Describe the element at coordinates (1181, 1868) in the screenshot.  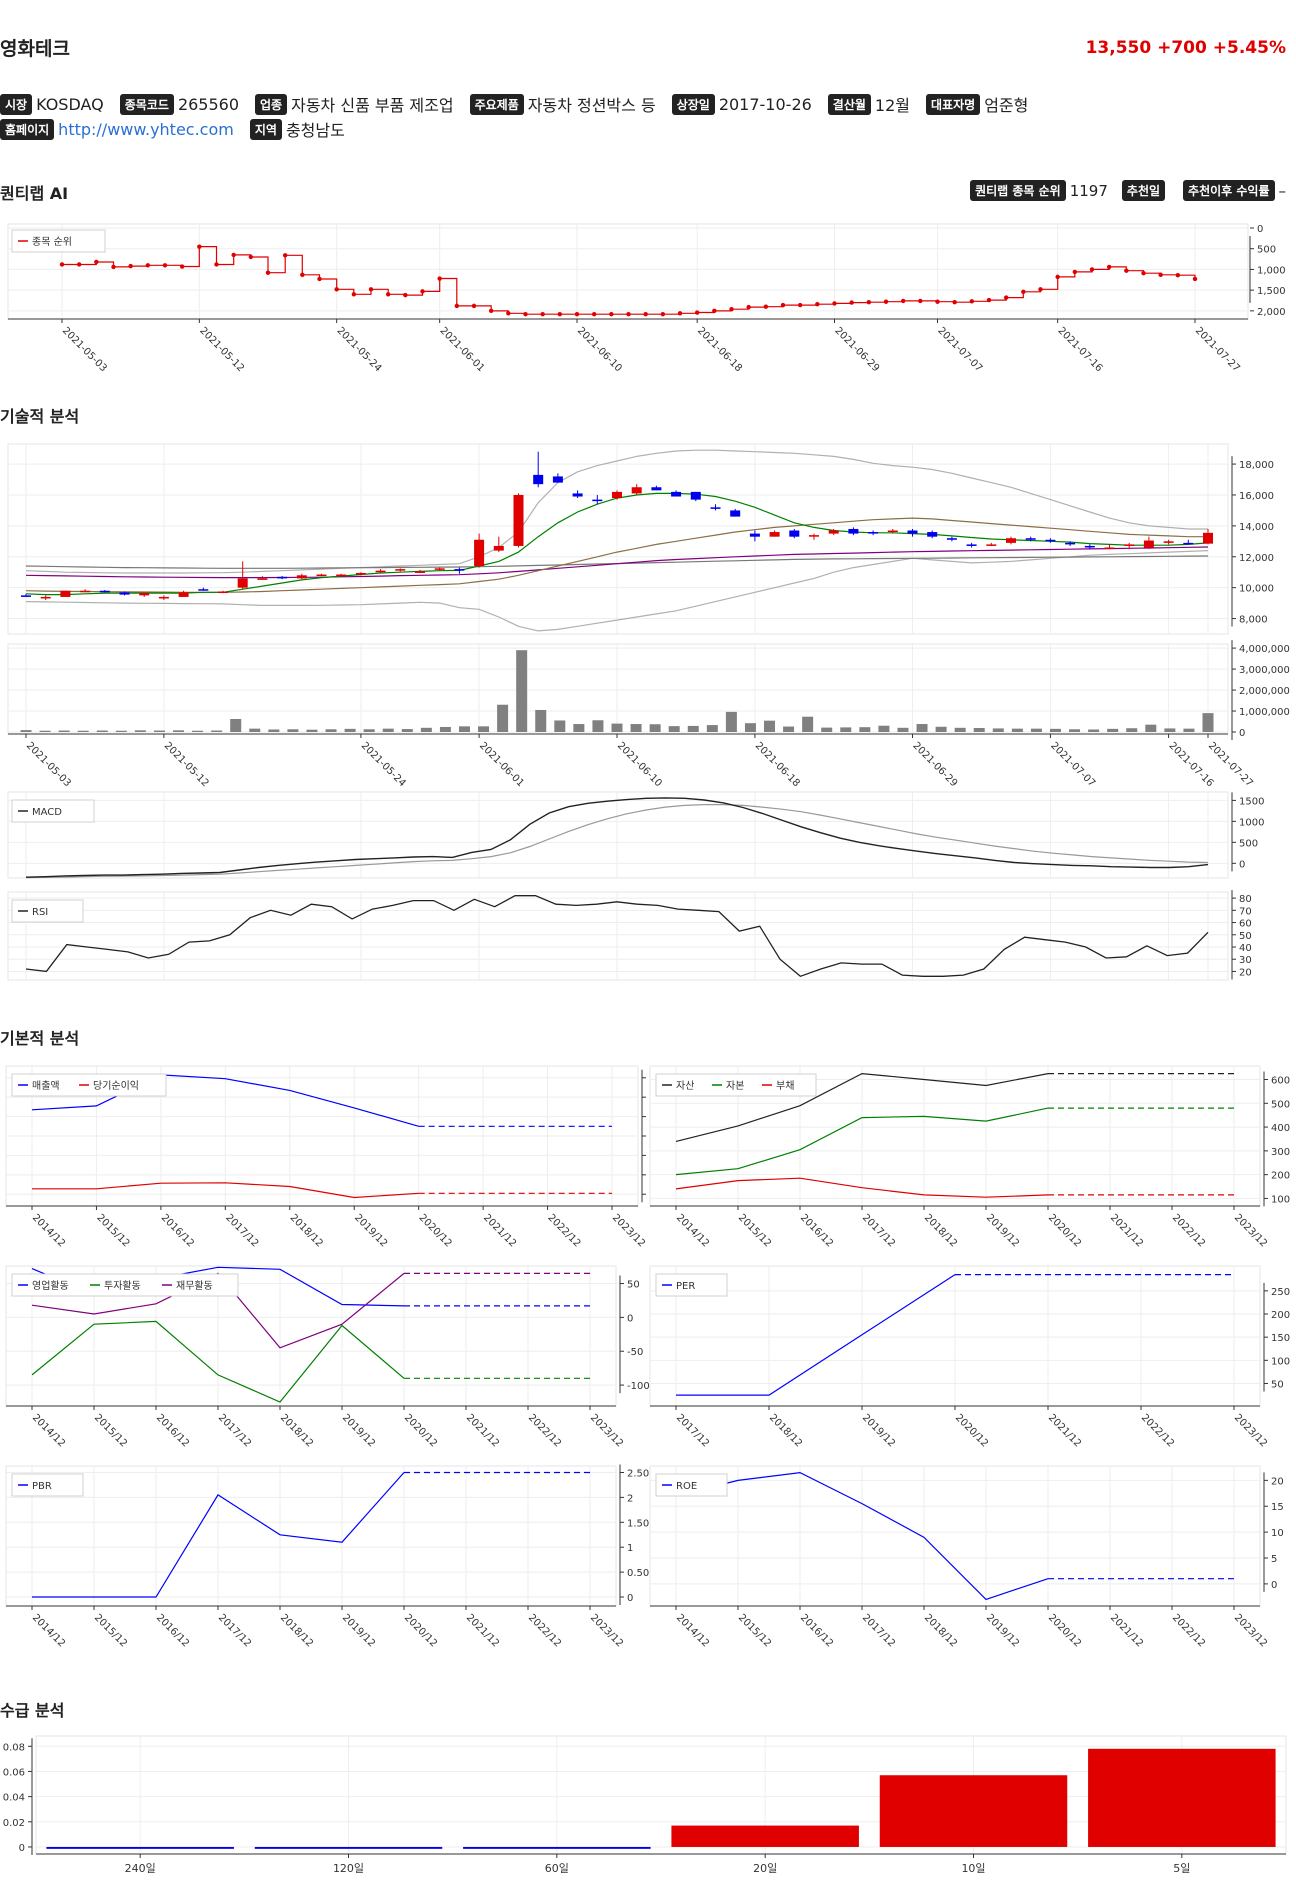
I see `supply-xtick-label: 5일` at that location.